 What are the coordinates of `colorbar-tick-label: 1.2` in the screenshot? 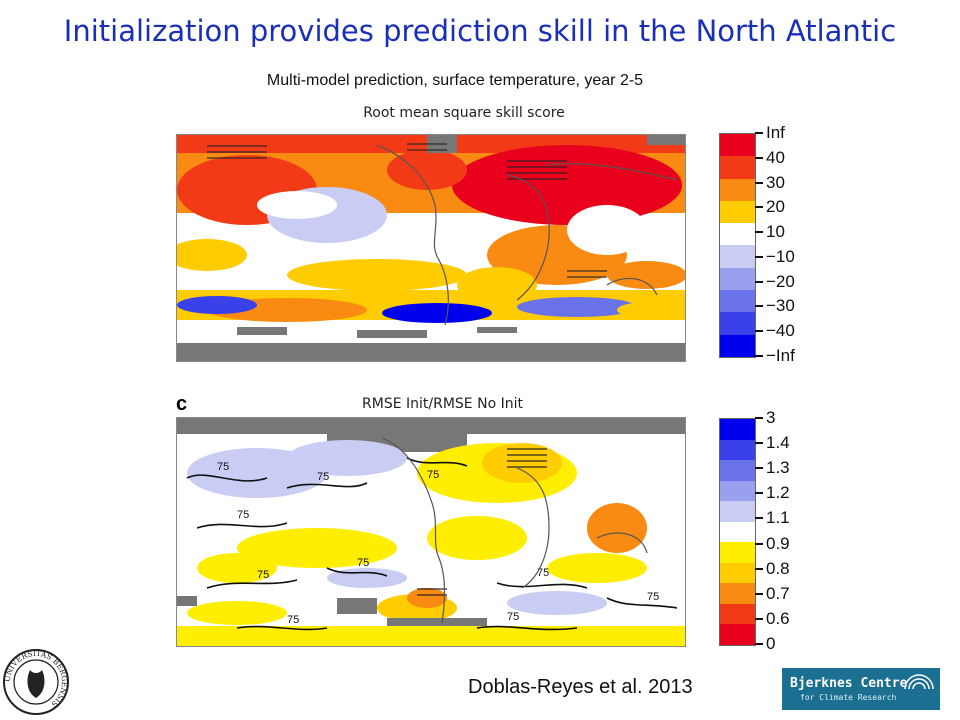 It's located at (778, 493).